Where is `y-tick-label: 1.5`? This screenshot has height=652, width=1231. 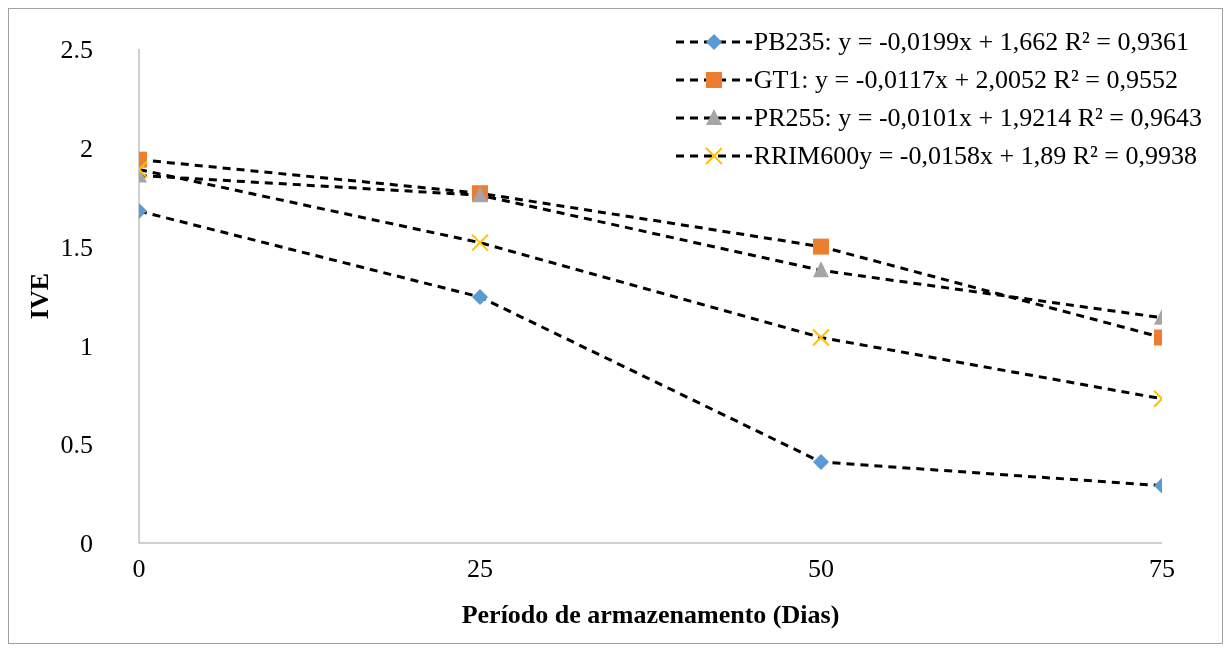 y-tick-label: 1.5 is located at coordinates (76, 247).